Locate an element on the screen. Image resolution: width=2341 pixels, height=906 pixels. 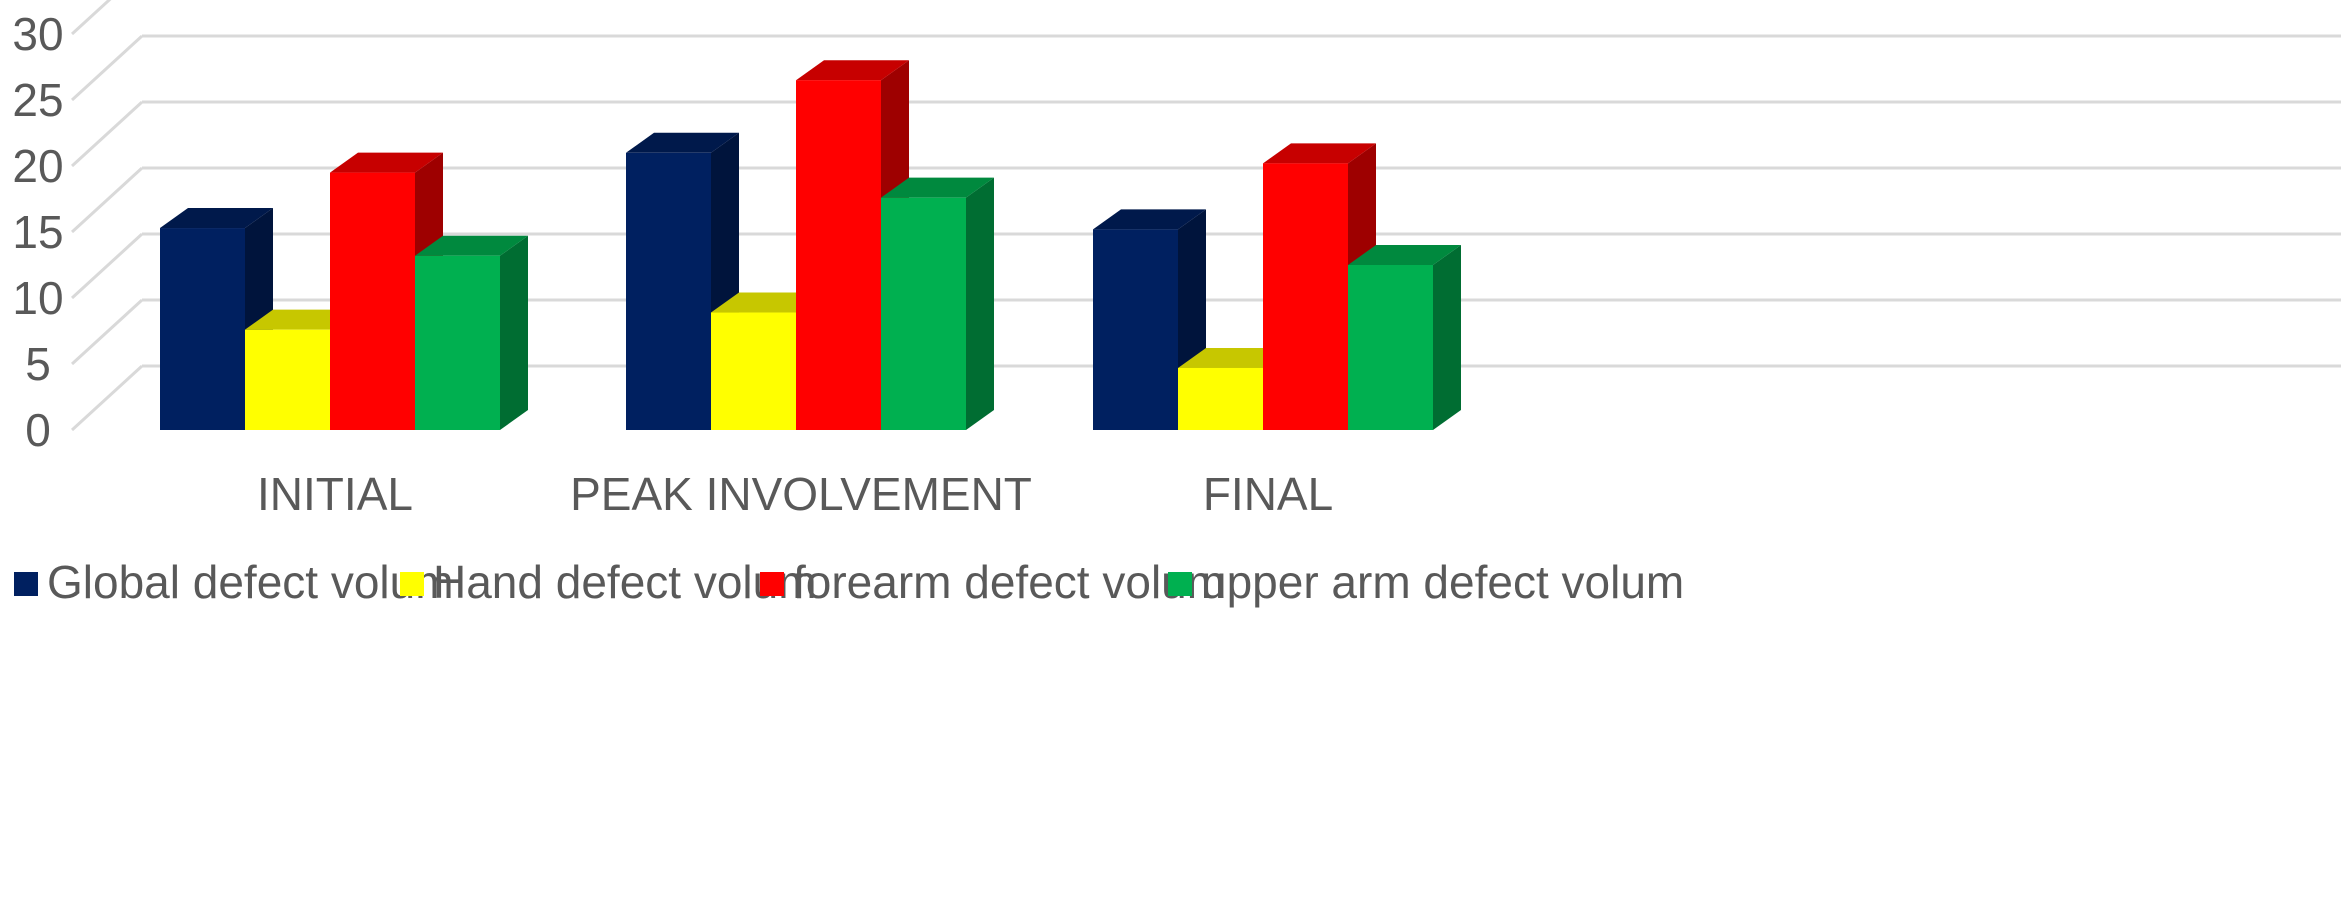
legend-item: forearm defect volum is located at coordinates (992, 582).